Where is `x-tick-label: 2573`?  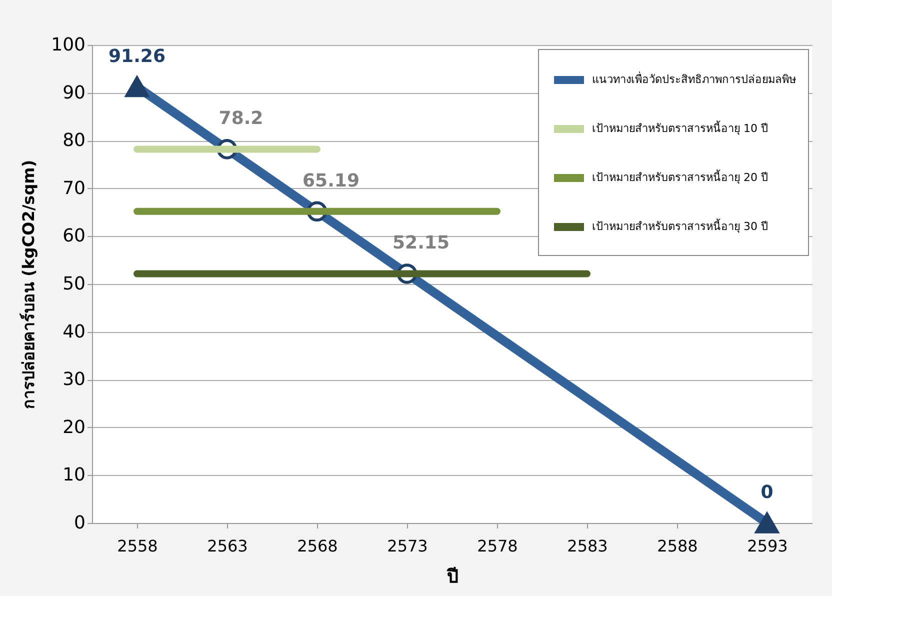
x-tick-label: 2573 is located at coordinates (407, 546).